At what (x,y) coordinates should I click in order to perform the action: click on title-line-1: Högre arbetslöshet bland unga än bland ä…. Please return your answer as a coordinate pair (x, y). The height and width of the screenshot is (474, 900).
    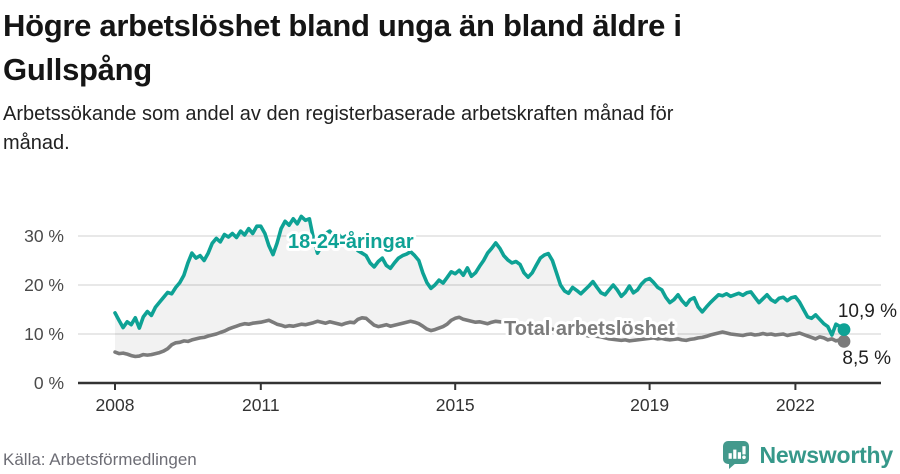
    Looking at the image, I should click on (342, 25).